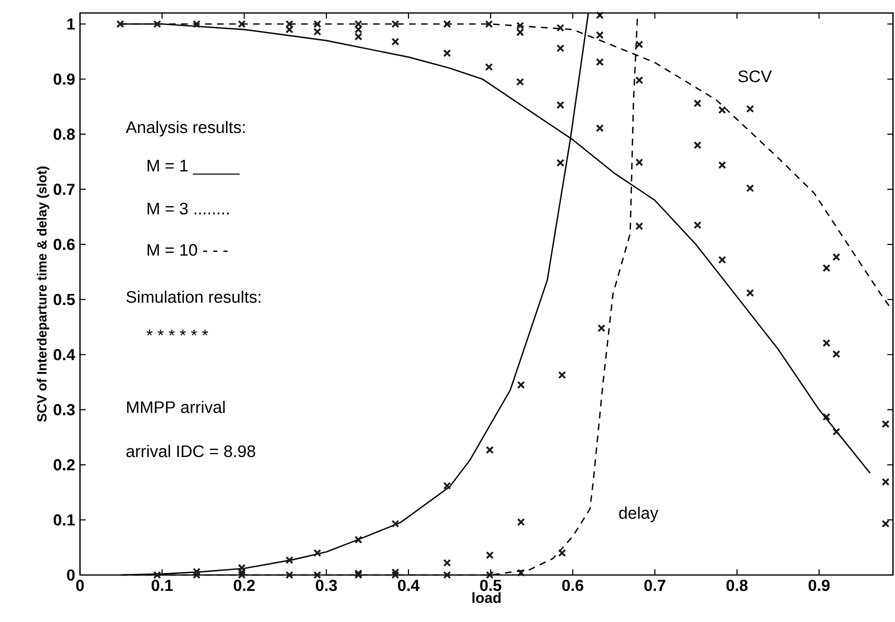 The image size is (895, 622). Describe the element at coordinates (65, 354) in the screenshot. I see `y-tick-label: 0.4` at that location.